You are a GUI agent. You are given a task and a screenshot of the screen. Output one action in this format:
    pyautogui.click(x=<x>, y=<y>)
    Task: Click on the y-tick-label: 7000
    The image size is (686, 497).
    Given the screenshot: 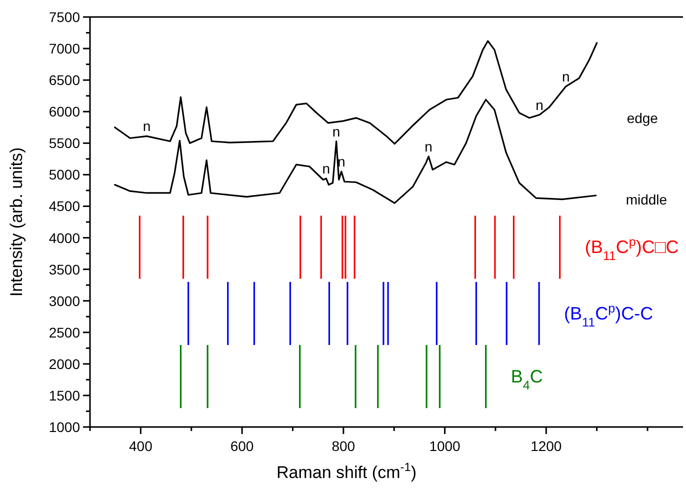 What is the action you would take?
    pyautogui.click(x=64, y=48)
    